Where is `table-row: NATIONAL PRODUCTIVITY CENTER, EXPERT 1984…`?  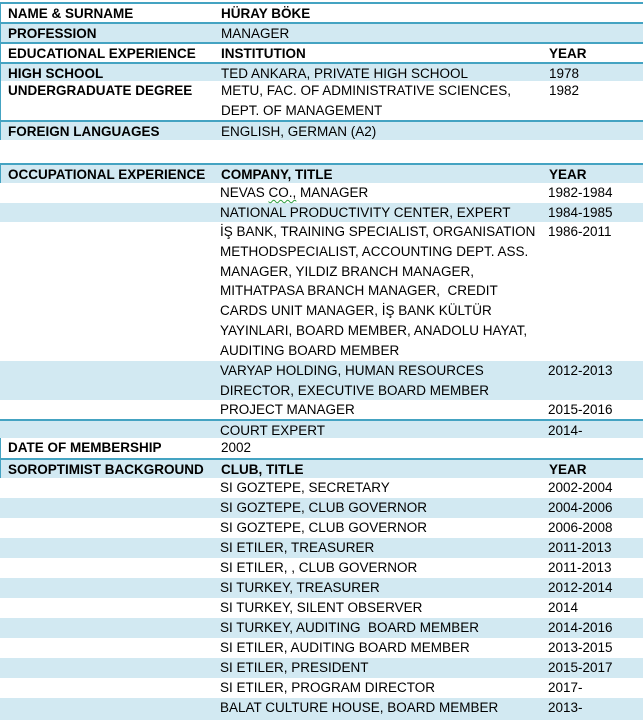
table-row: NATIONAL PRODUCTIVITY CENTER, EXPERT 1984… is located at coordinates (321, 212).